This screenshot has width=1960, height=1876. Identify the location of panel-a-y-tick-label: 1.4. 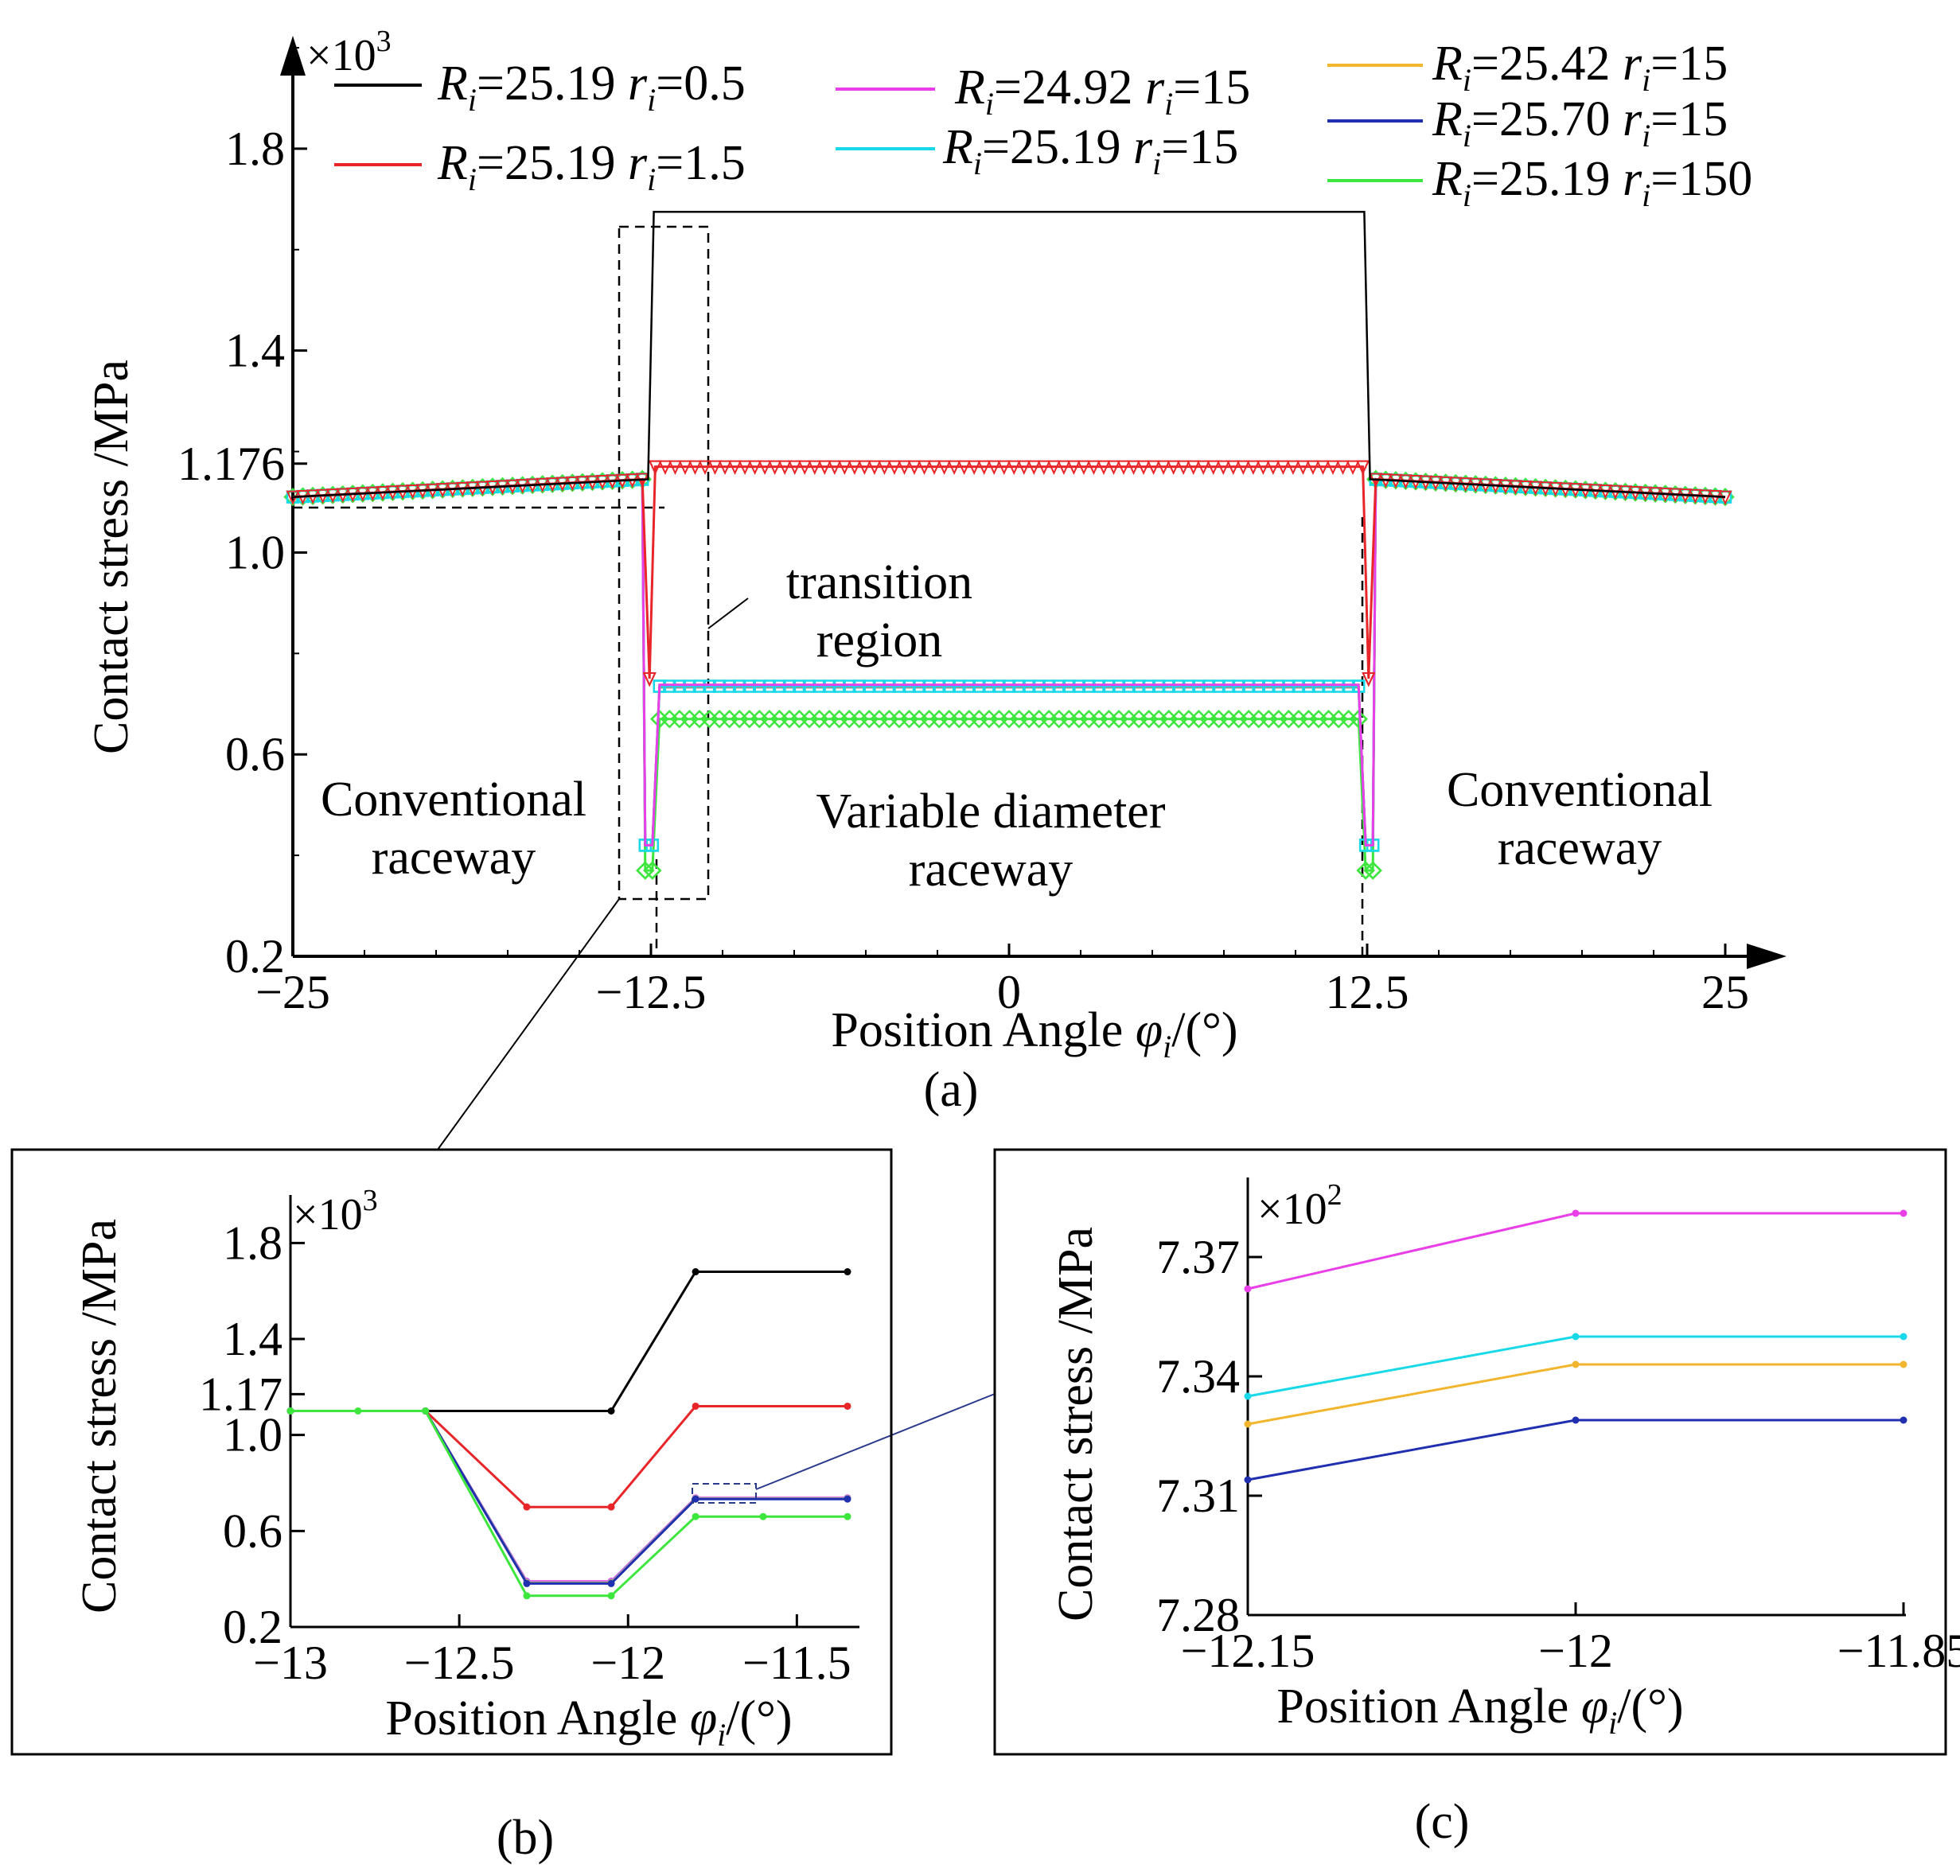
(255, 351).